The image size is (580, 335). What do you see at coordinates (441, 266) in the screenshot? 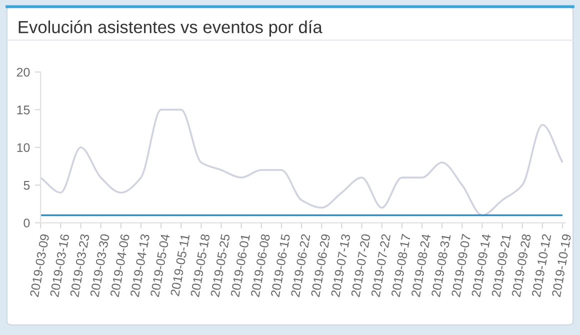
I see `x-tick-label: 2019-08-31` at bounding box center [441, 266].